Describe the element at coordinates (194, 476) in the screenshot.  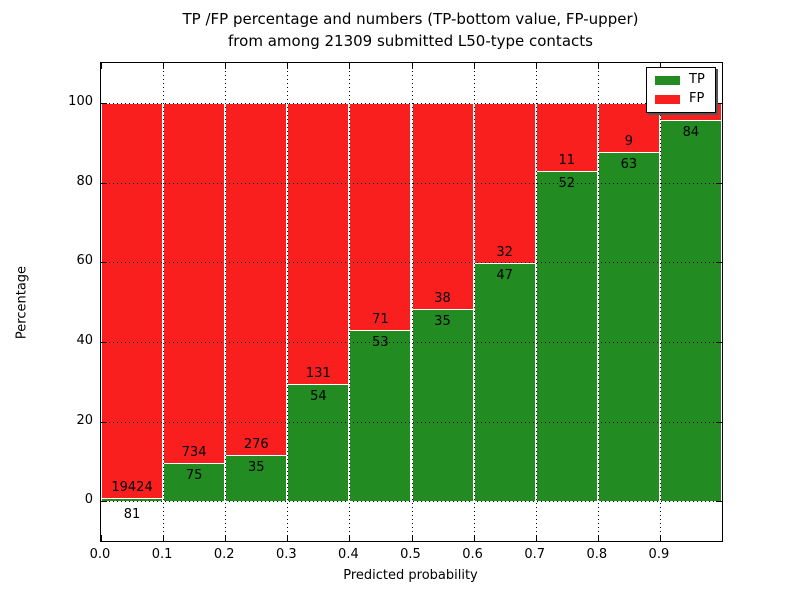
I see `tp-count-label: 75` at that location.